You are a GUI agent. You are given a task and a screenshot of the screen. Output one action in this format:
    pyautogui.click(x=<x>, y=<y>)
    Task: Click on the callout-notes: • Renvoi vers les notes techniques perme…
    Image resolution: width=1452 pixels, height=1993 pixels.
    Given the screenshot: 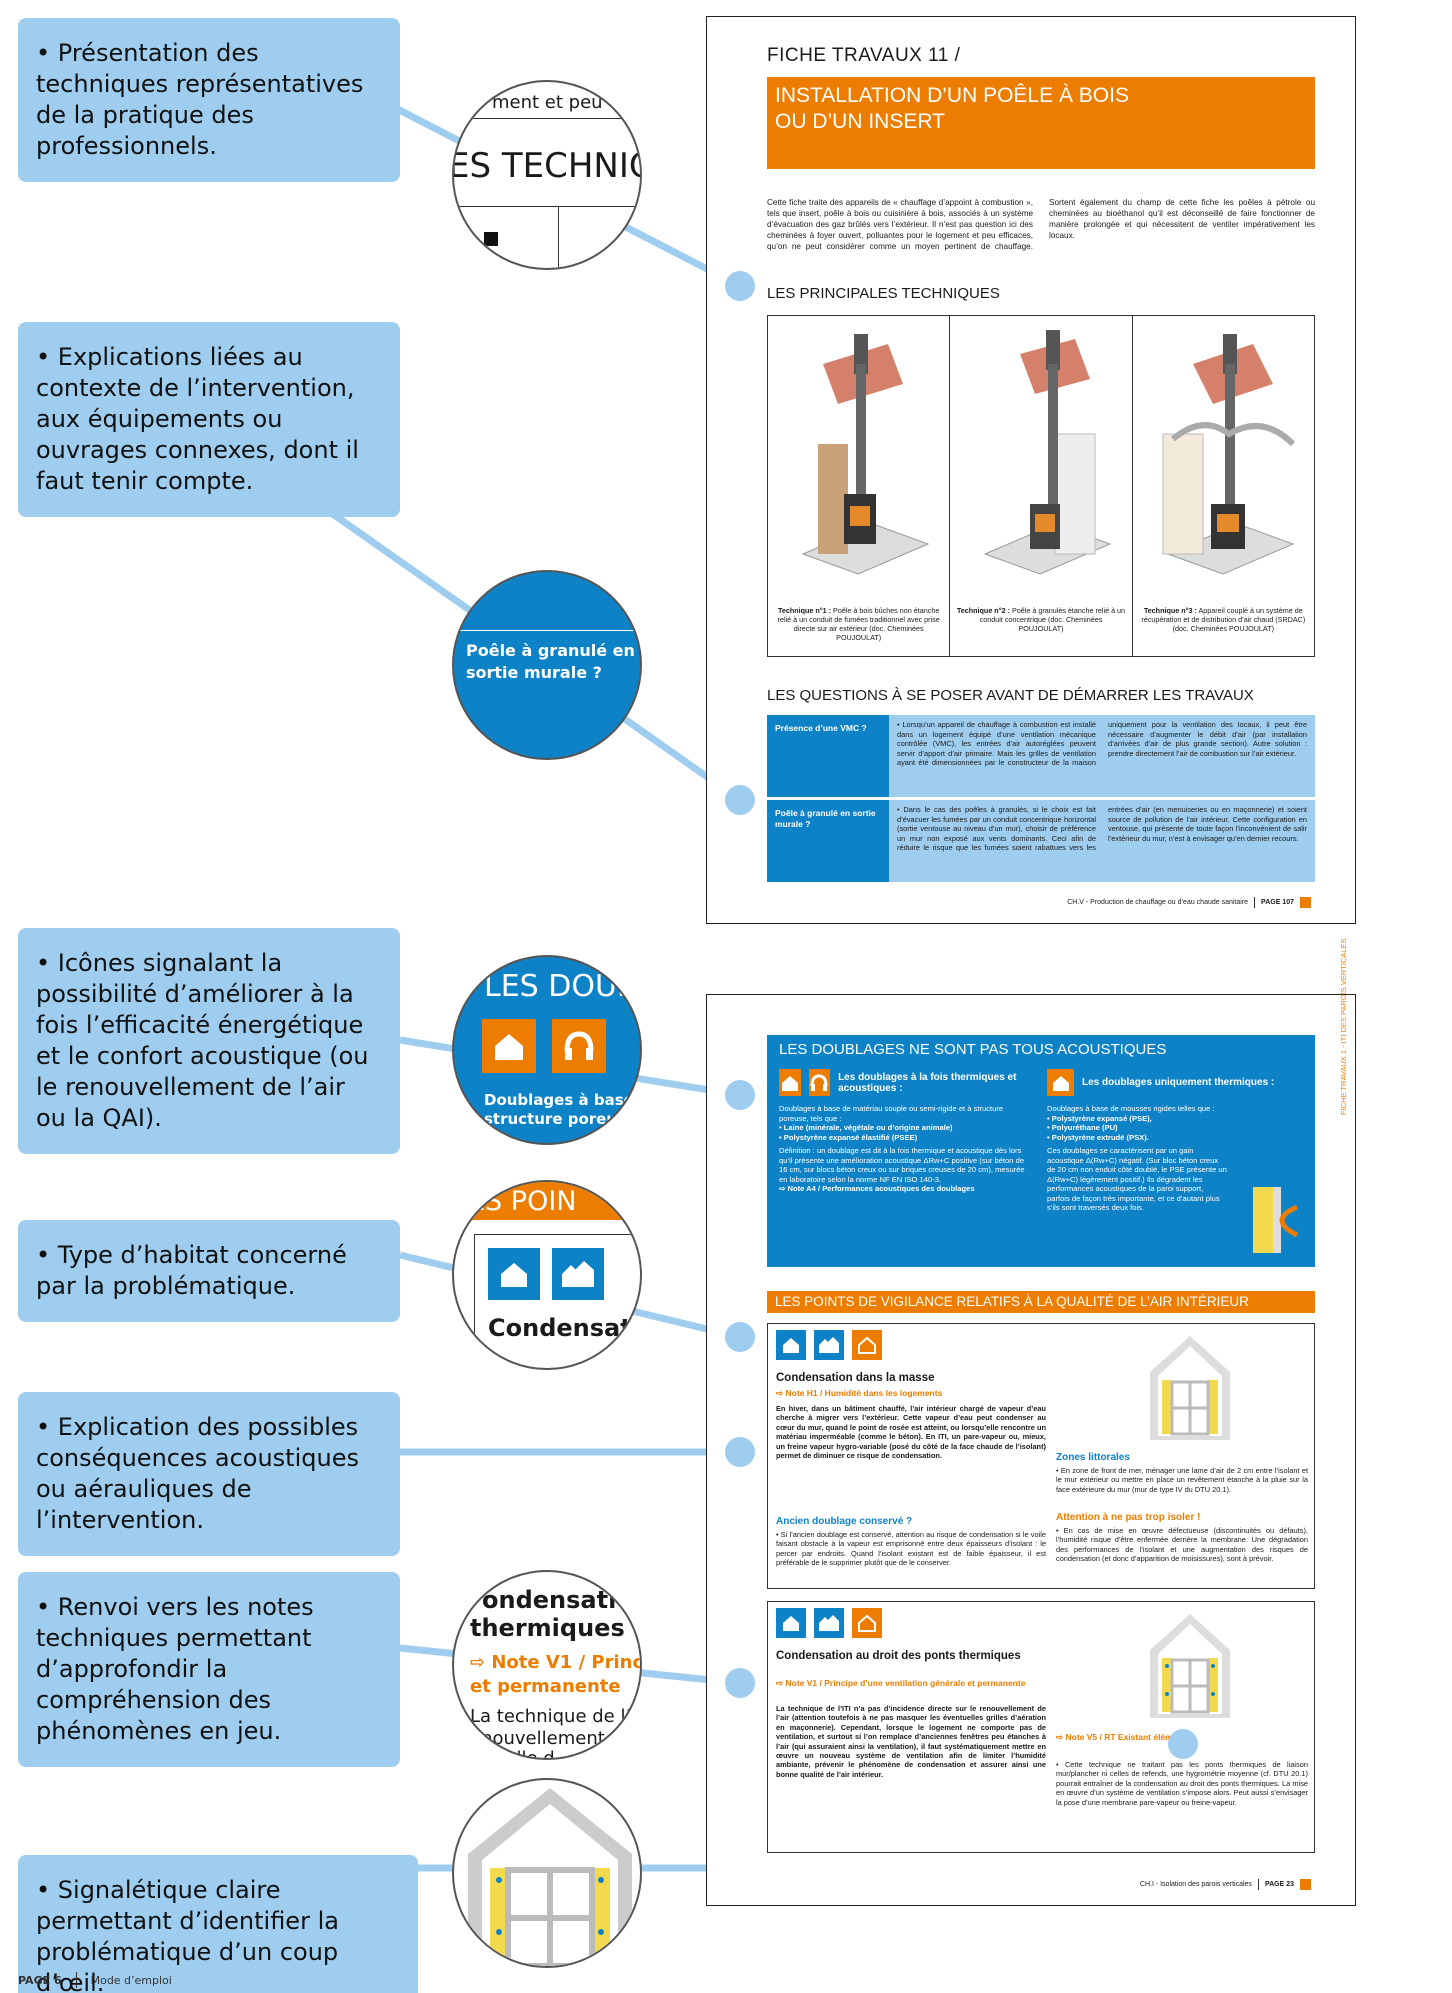 What is the action you would take?
    pyautogui.click(x=209, y=1669)
    